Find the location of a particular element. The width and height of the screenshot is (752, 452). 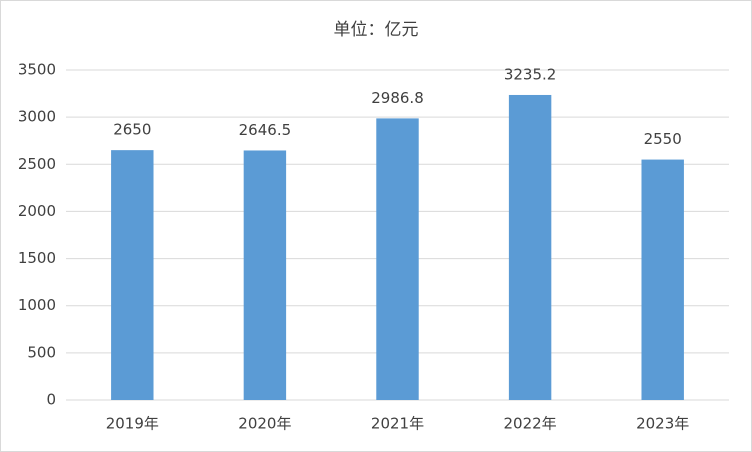

y-tick-label: 3500 is located at coordinates (37, 70).